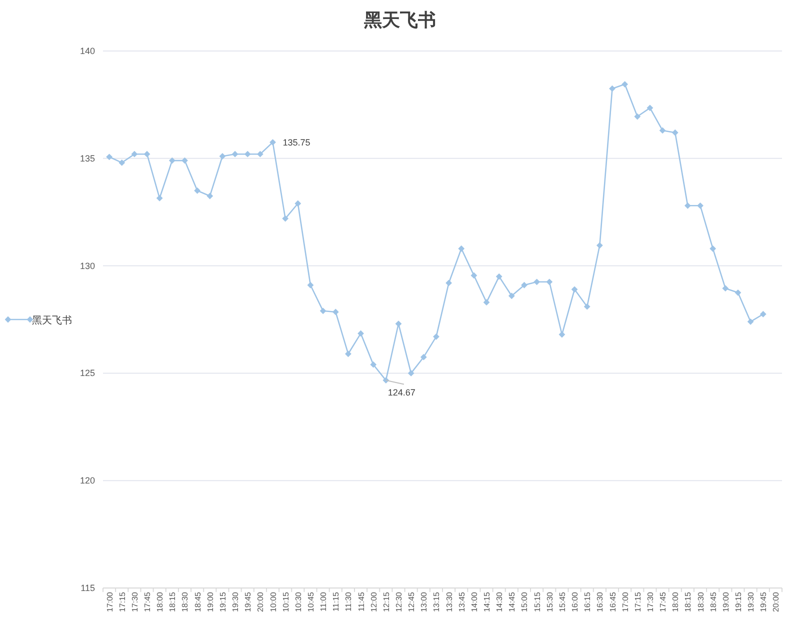 The width and height of the screenshot is (800, 621). What do you see at coordinates (512, 601) in the screenshot?
I see `x-tick-label: 14:45` at bounding box center [512, 601].